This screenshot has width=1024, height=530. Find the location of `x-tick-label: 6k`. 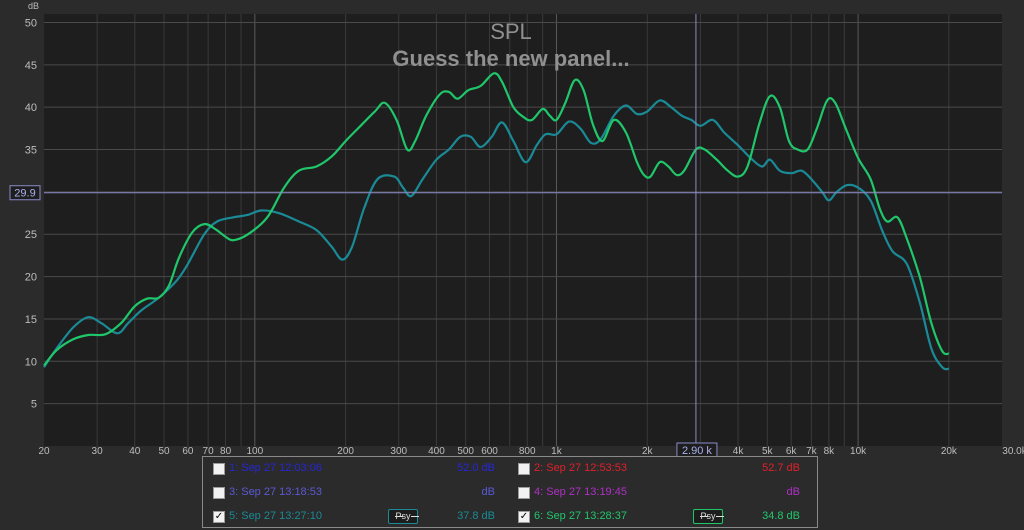

x-tick-label: 6k is located at coordinates (792, 451).